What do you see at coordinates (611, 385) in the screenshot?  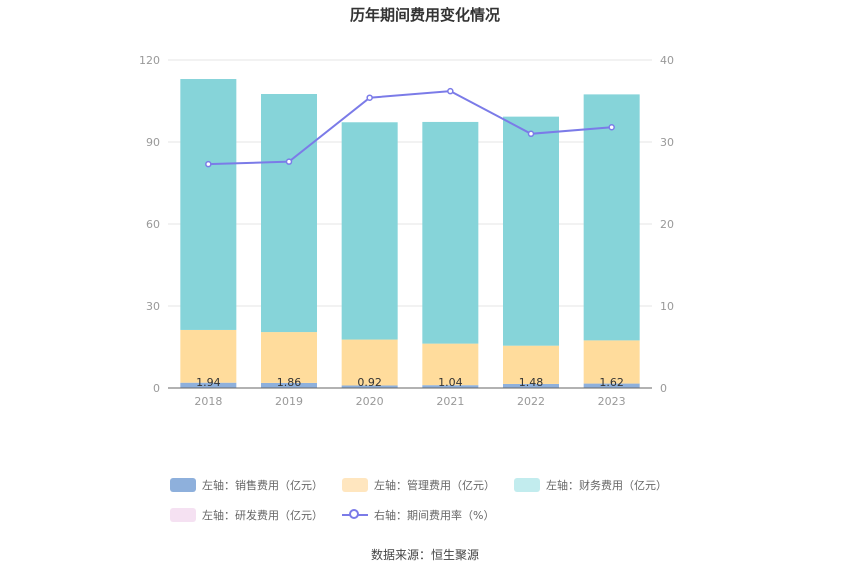 I see `bar-sales-2023` at bounding box center [611, 385].